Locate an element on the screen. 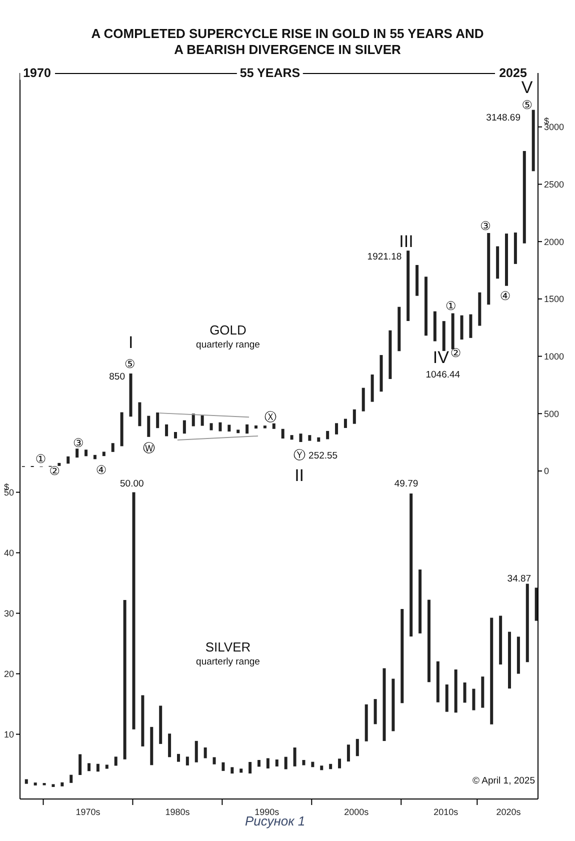 This screenshot has width=575, height=841. annotation: 1921.18 is located at coordinates (384, 258).